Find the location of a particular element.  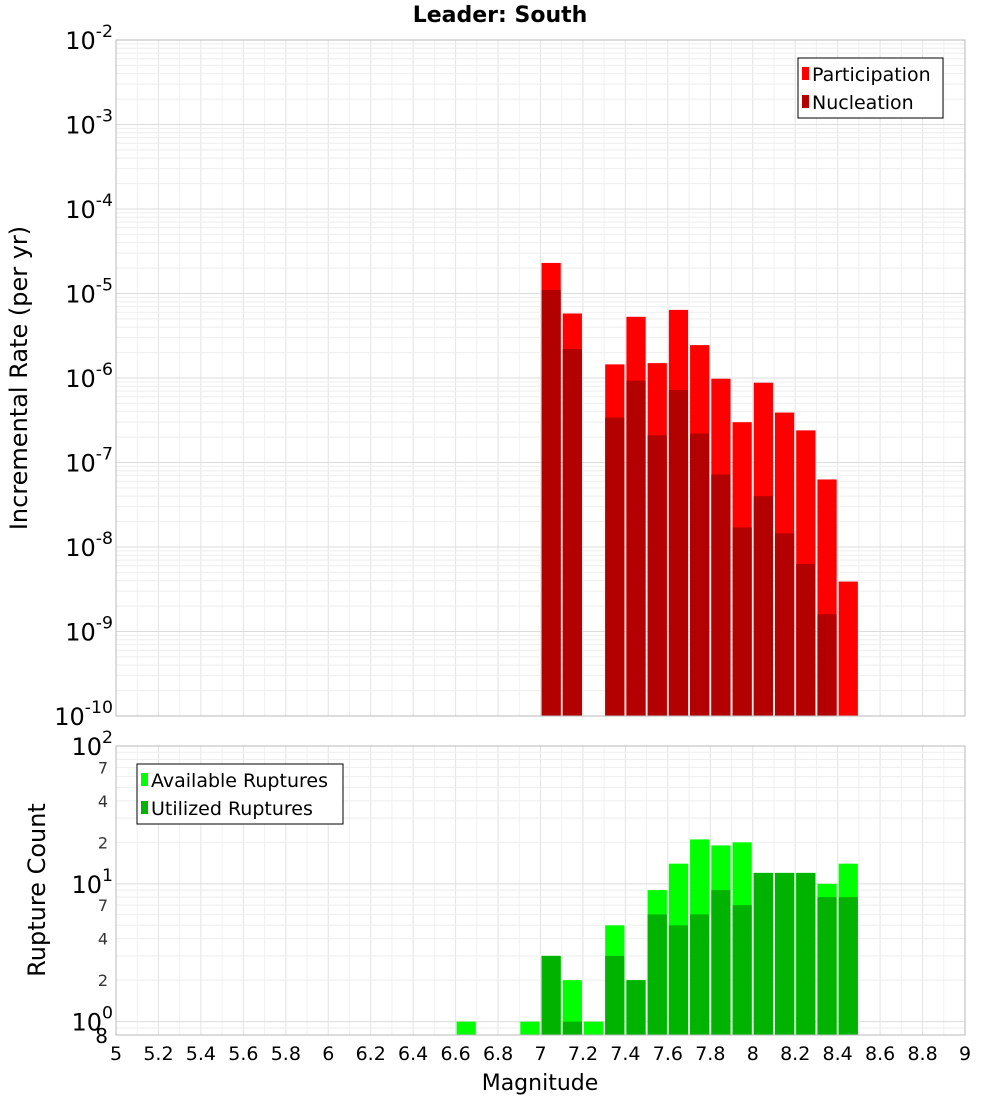

x-tick-label: 7.8 is located at coordinates (710, 1054).